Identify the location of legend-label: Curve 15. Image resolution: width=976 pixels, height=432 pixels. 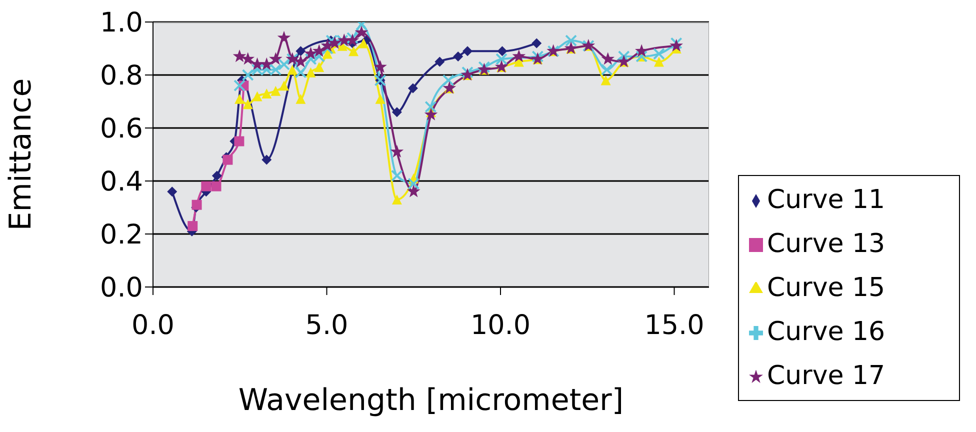
(826, 288).